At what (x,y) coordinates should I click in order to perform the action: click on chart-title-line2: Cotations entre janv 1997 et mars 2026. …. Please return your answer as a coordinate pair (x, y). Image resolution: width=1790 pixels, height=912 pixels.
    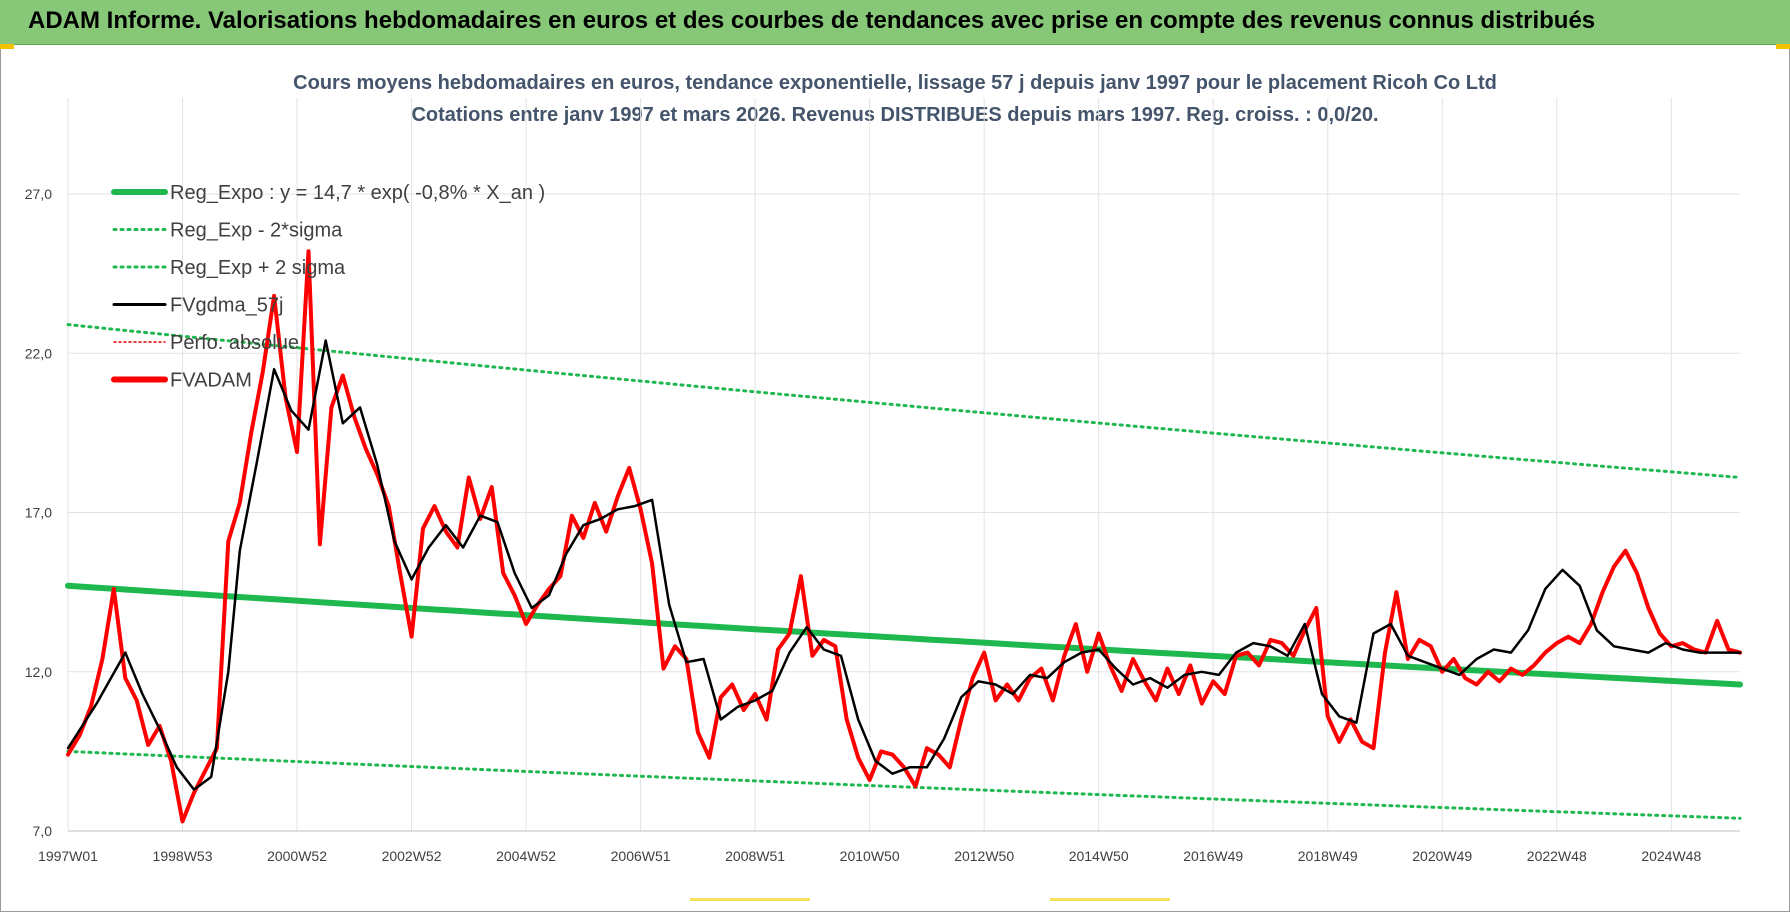
    Looking at the image, I should click on (895, 115).